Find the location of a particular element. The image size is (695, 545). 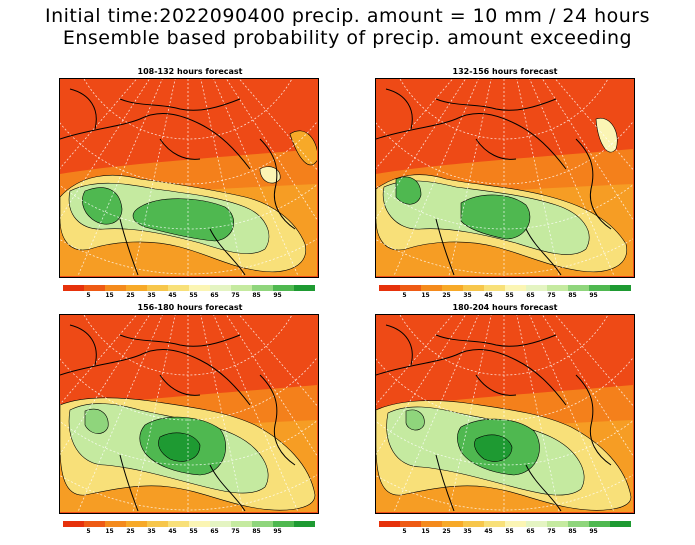

panel-title-4: 180-204 hours forecast is located at coordinates (505, 307).